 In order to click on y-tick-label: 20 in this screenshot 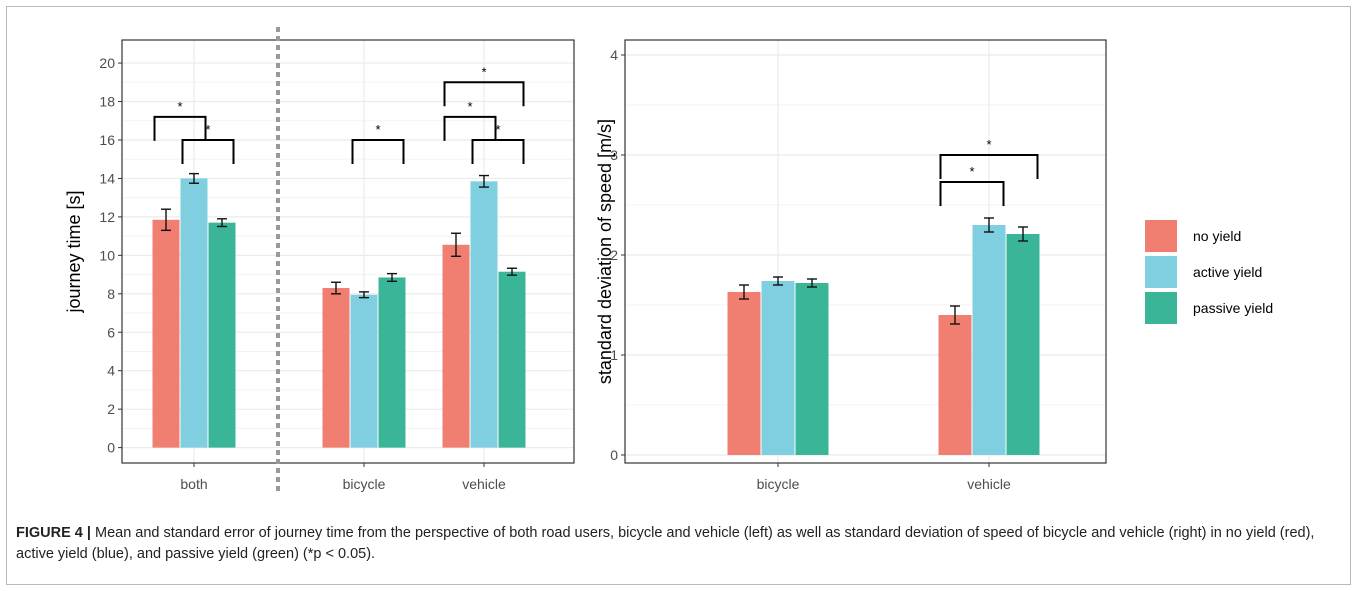, I will do `click(107, 63)`.